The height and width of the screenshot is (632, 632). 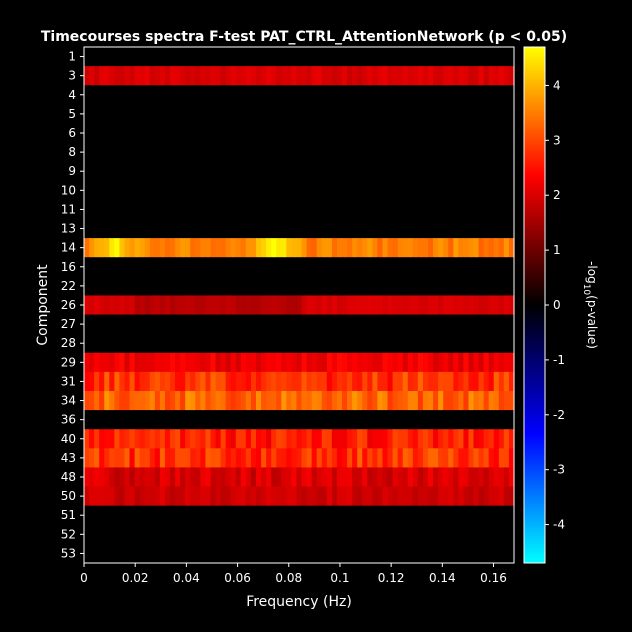 What do you see at coordinates (68, 343) in the screenshot?
I see `y-tick-label: 28` at bounding box center [68, 343].